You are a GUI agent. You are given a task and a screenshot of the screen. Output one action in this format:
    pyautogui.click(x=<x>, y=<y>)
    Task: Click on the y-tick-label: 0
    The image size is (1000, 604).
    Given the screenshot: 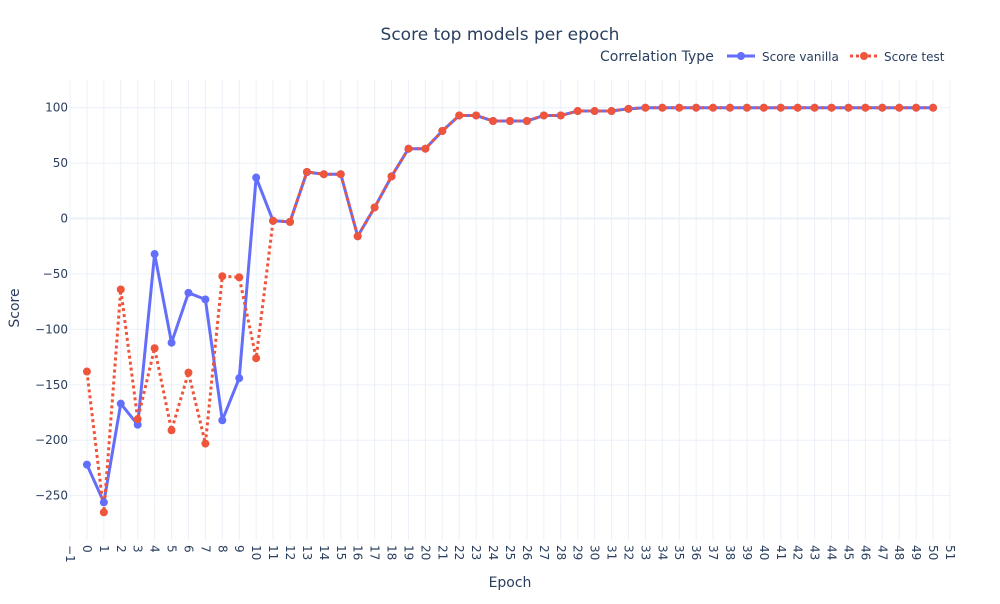 What is the action you would take?
    pyautogui.click(x=64, y=219)
    